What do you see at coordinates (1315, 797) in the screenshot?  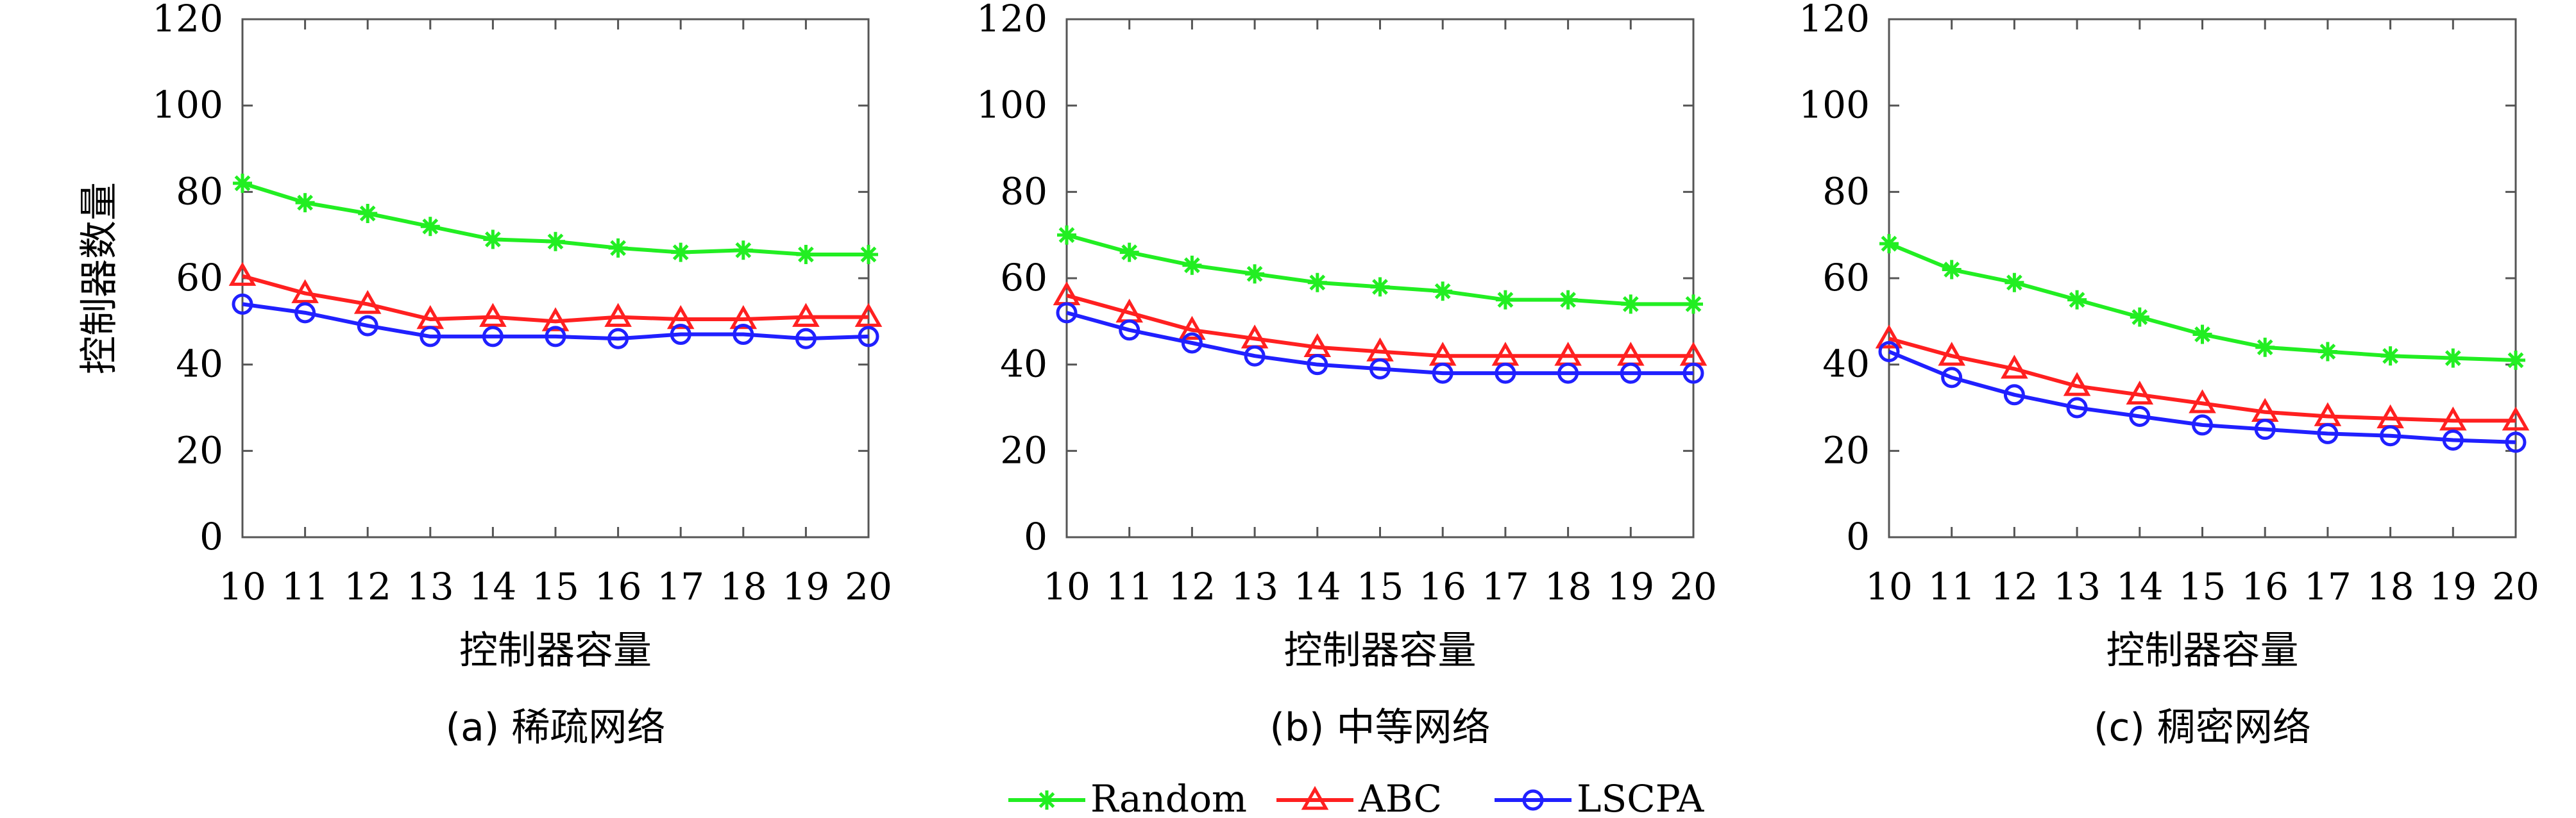 I see `legend-marker-shape` at bounding box center [1315, 797].